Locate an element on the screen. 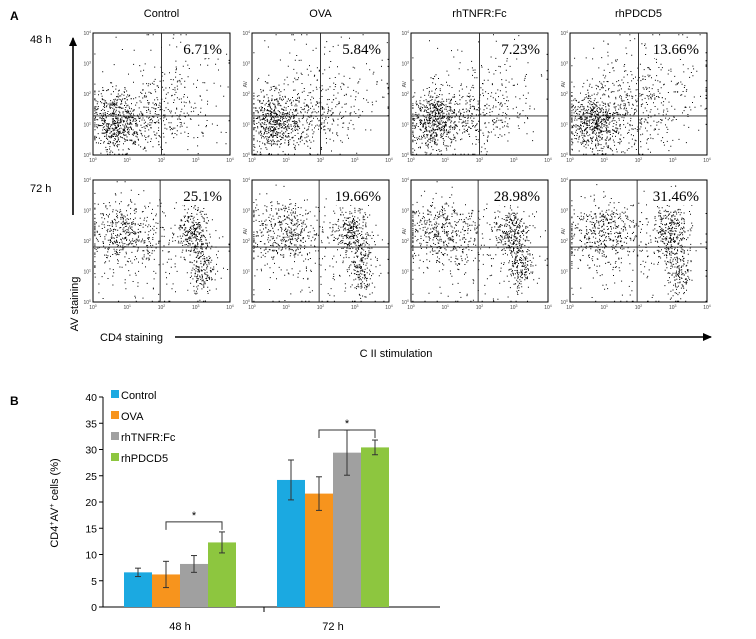  legend-label: Control is located at coordinates (138, 396).